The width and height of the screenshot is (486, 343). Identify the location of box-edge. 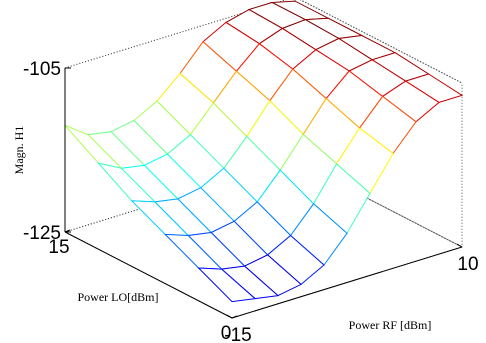
(381, 42).